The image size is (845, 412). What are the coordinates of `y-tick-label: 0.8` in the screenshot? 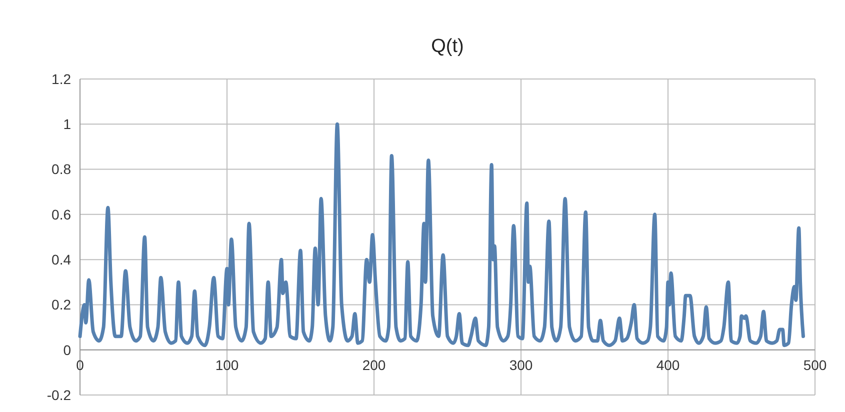 It's located at (62, 169).